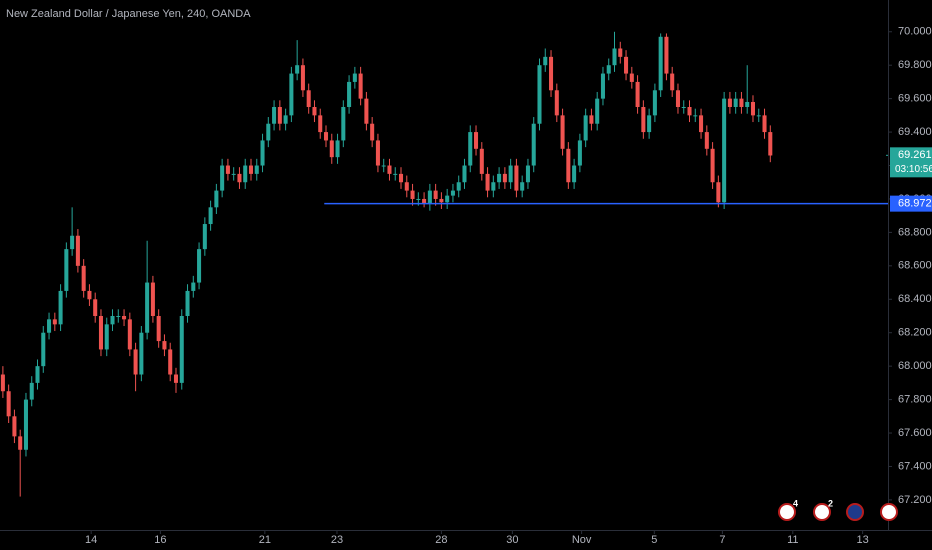 The height and width of the screenshot is (550, 932). I want to click on x-tick-label: 23, so click(337, 540).